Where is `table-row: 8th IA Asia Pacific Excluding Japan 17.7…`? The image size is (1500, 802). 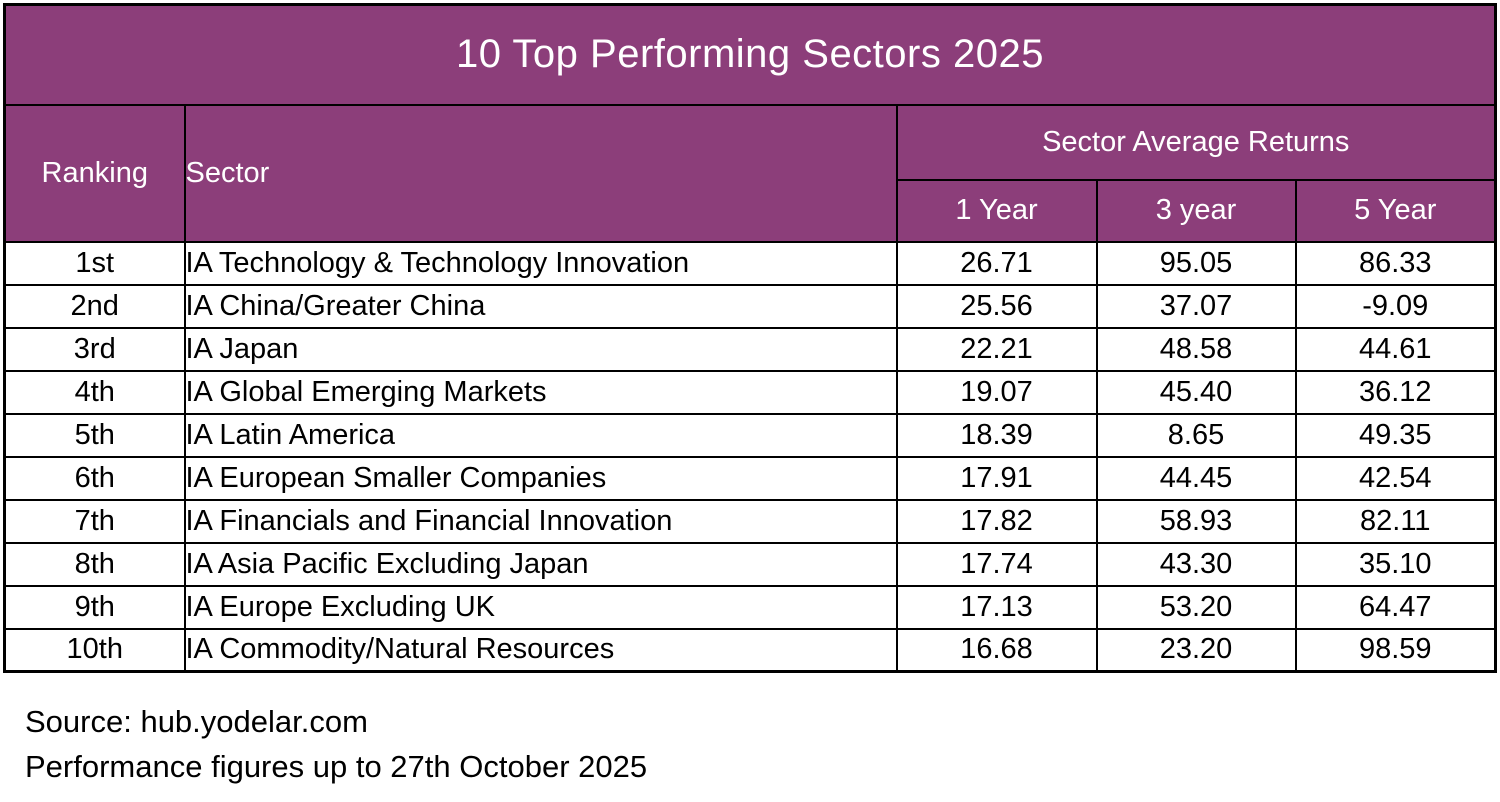
table-row: 8th IA Asia Pacific Excluding Japan 17.7… is located at coordinates (750, 564).